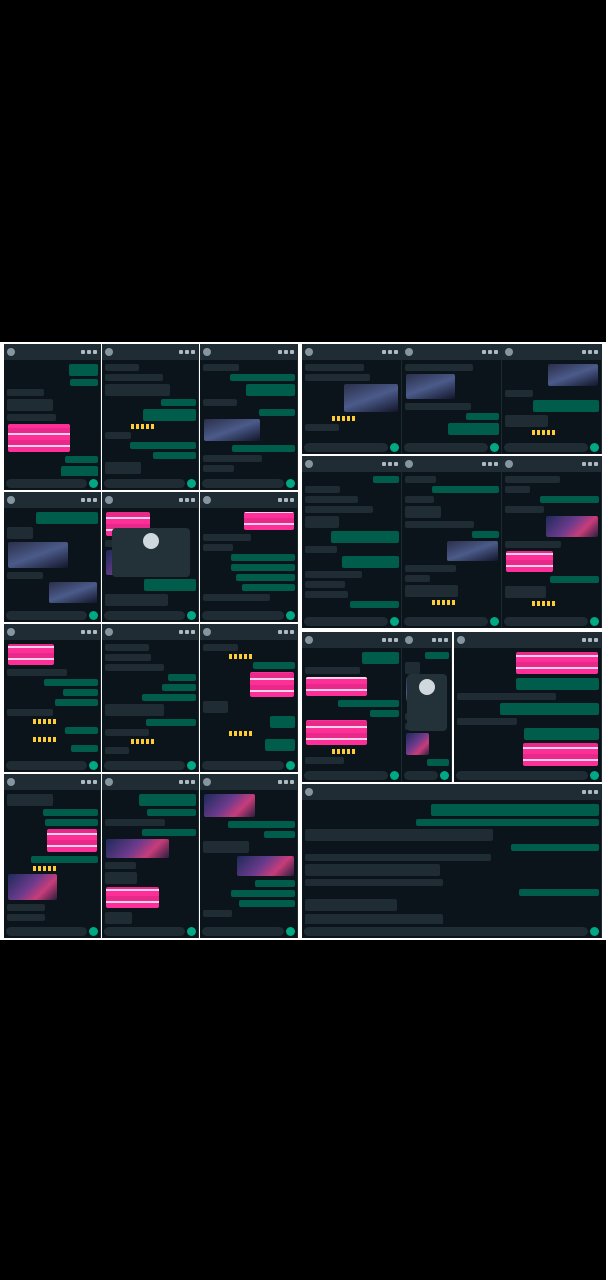  I want to click on call-popup, so click(151, 552).